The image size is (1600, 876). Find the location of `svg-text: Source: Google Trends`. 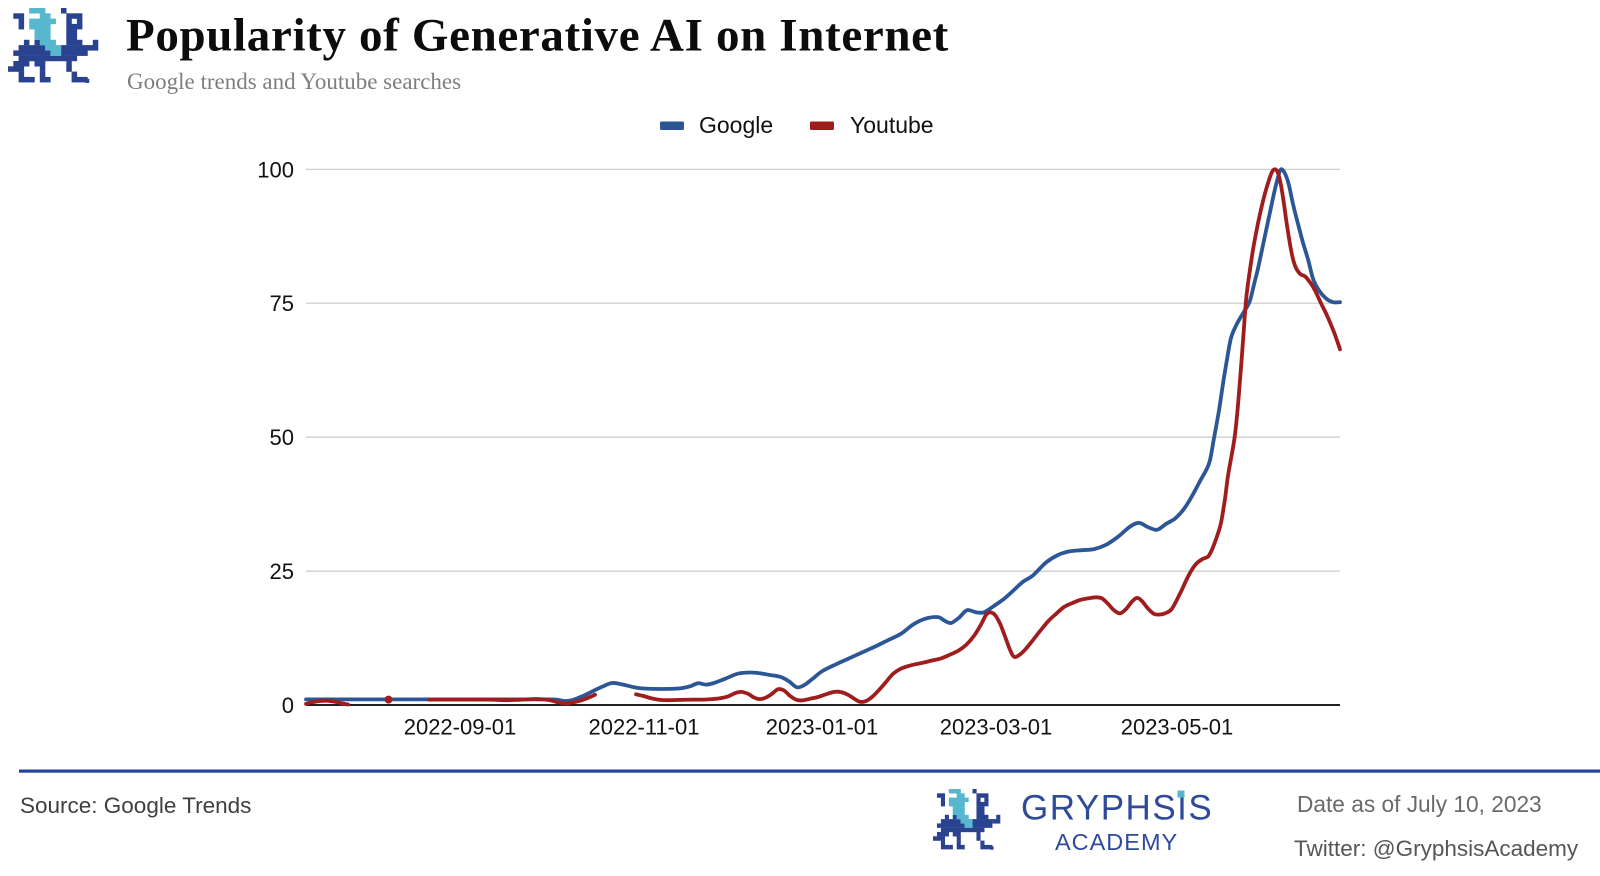

svg-text: Source: Google Trends is located at coordinates (135, 805).